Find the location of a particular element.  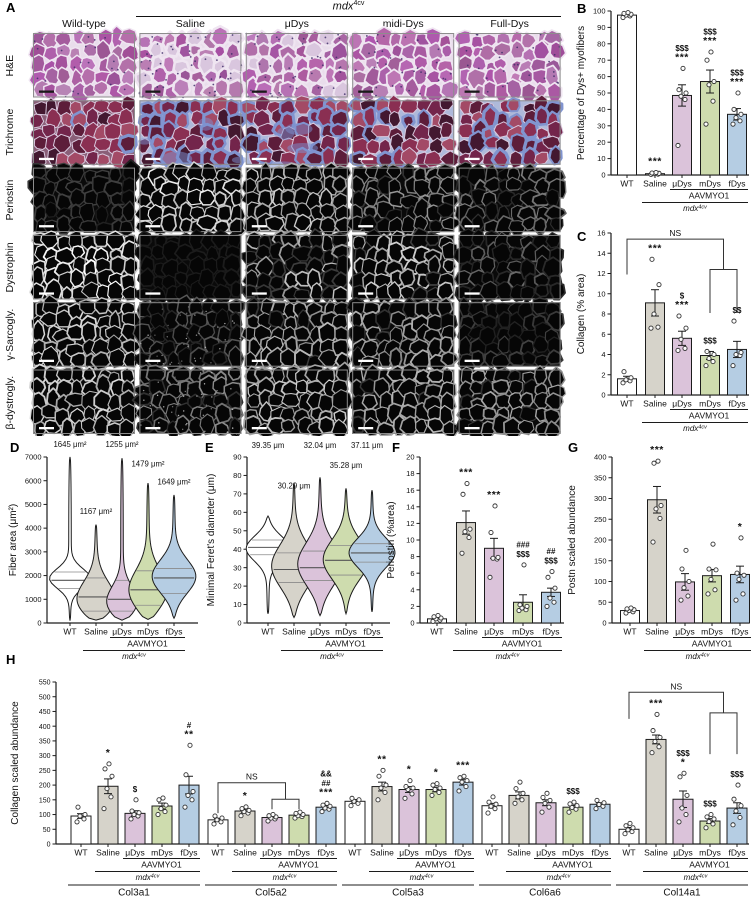

x-axis-labels: WT Saline μDys mDys fDys AAVMYO1 mdx4cv Col5a2 is located at coordinates (271, 871).